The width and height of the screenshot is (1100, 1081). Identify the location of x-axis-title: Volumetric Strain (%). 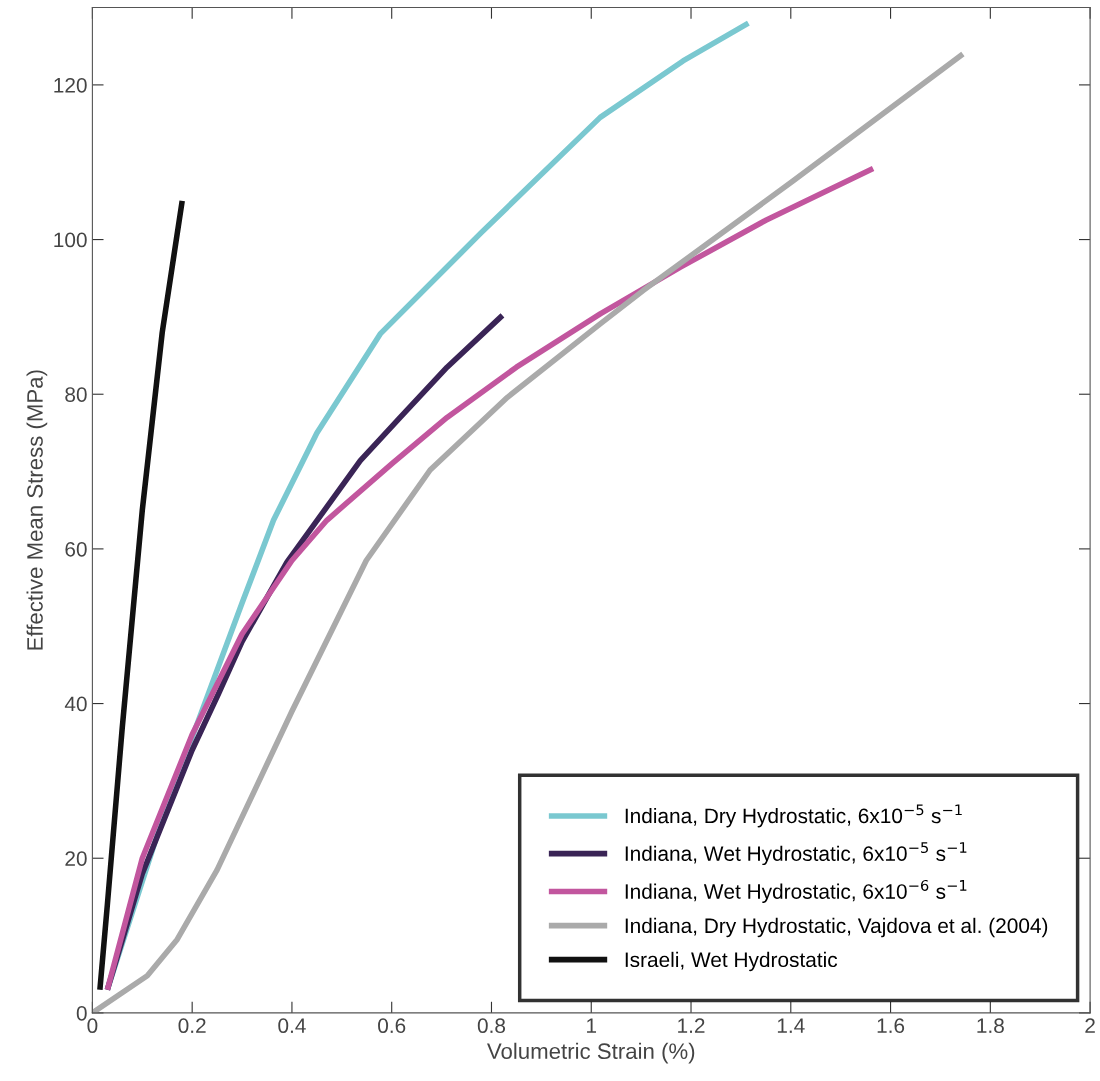
(591, 1053).